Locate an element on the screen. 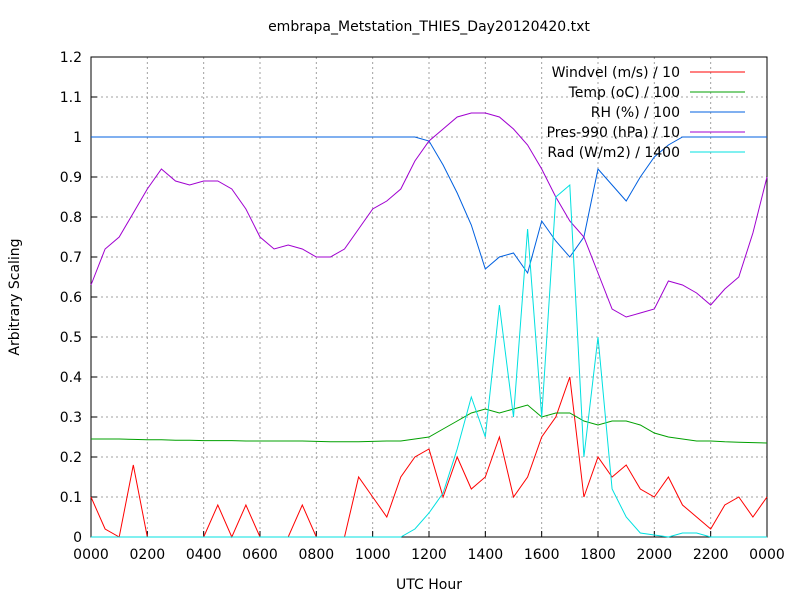 This screenshot has height=600, width=800. x-tick-label: 2200 is located at coordinates (711, 555).